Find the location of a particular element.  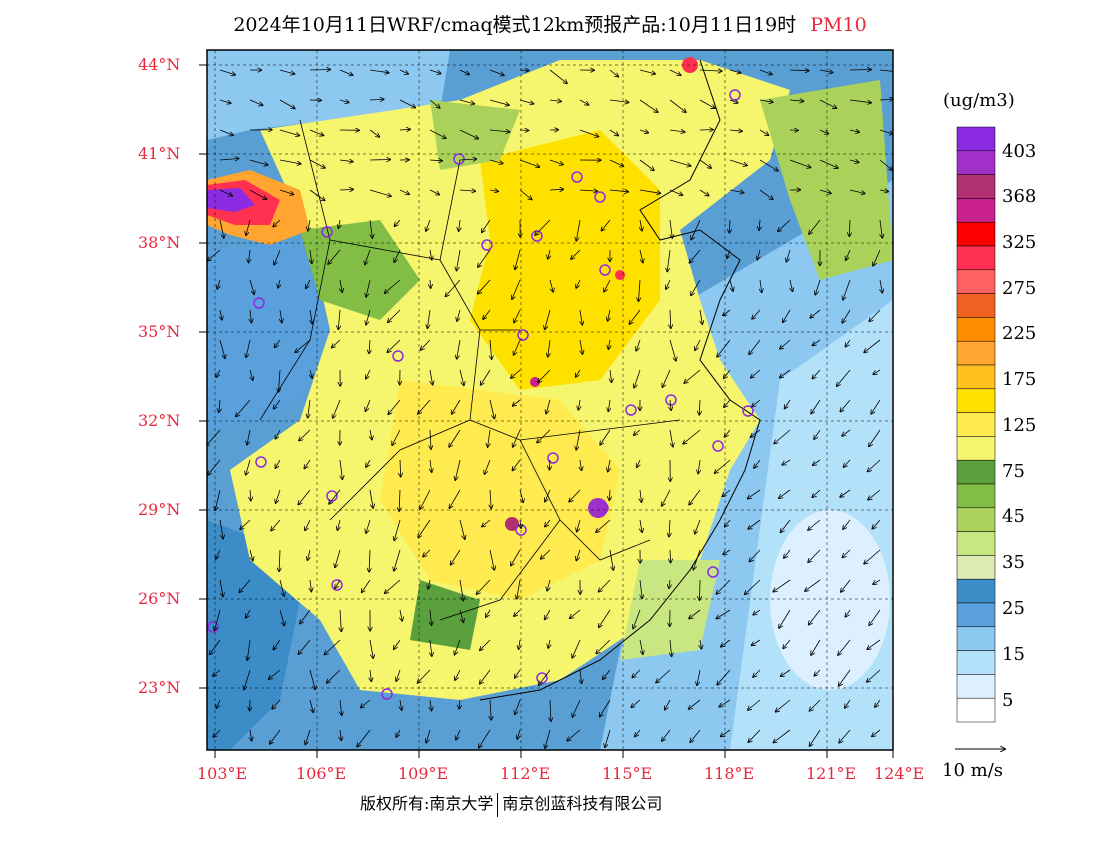

colorbar-label-75: 75 is located at coordinates (1013, 471).